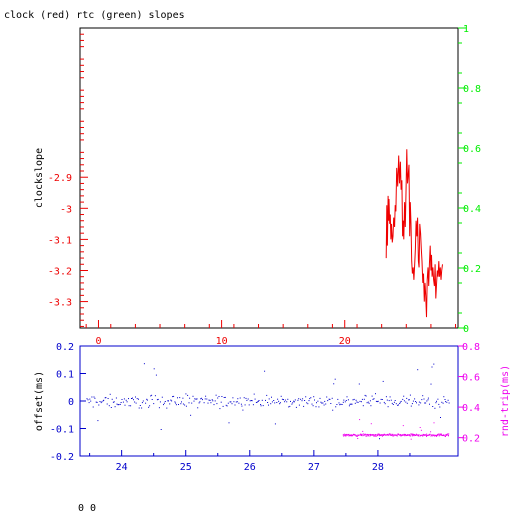  Describe the element at coordinates (250, 467) in the screenshot. I see `bottom-x-tick-label: 26` at that location.